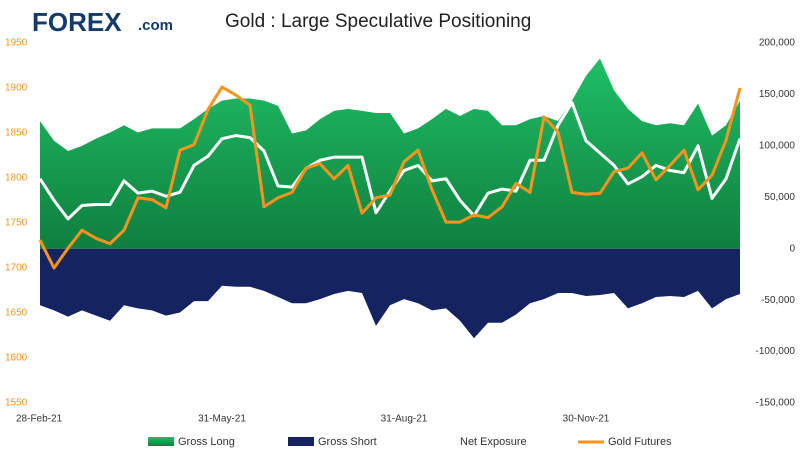 The image size is (800, 457). I want to click on y-tick-label: 1550, so click(16, 403).